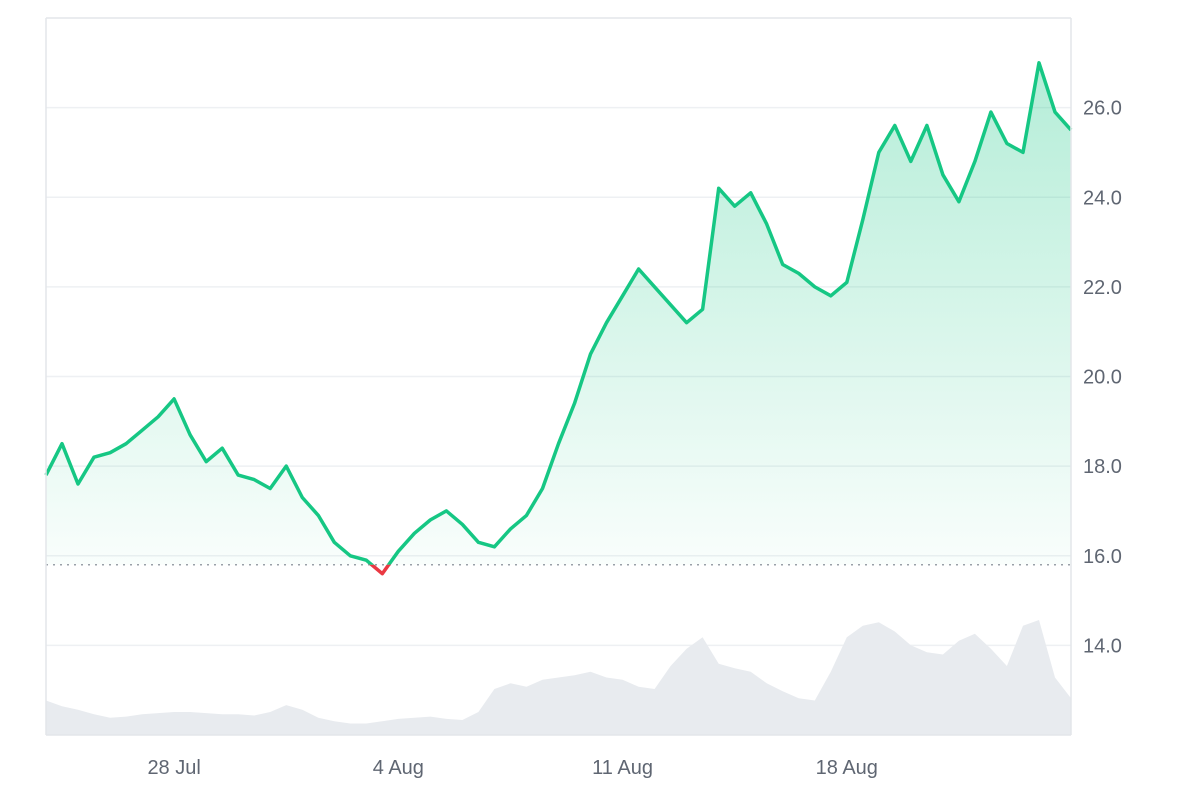  I want to click on y-tick-label: 16.0, so click(1102, 557).